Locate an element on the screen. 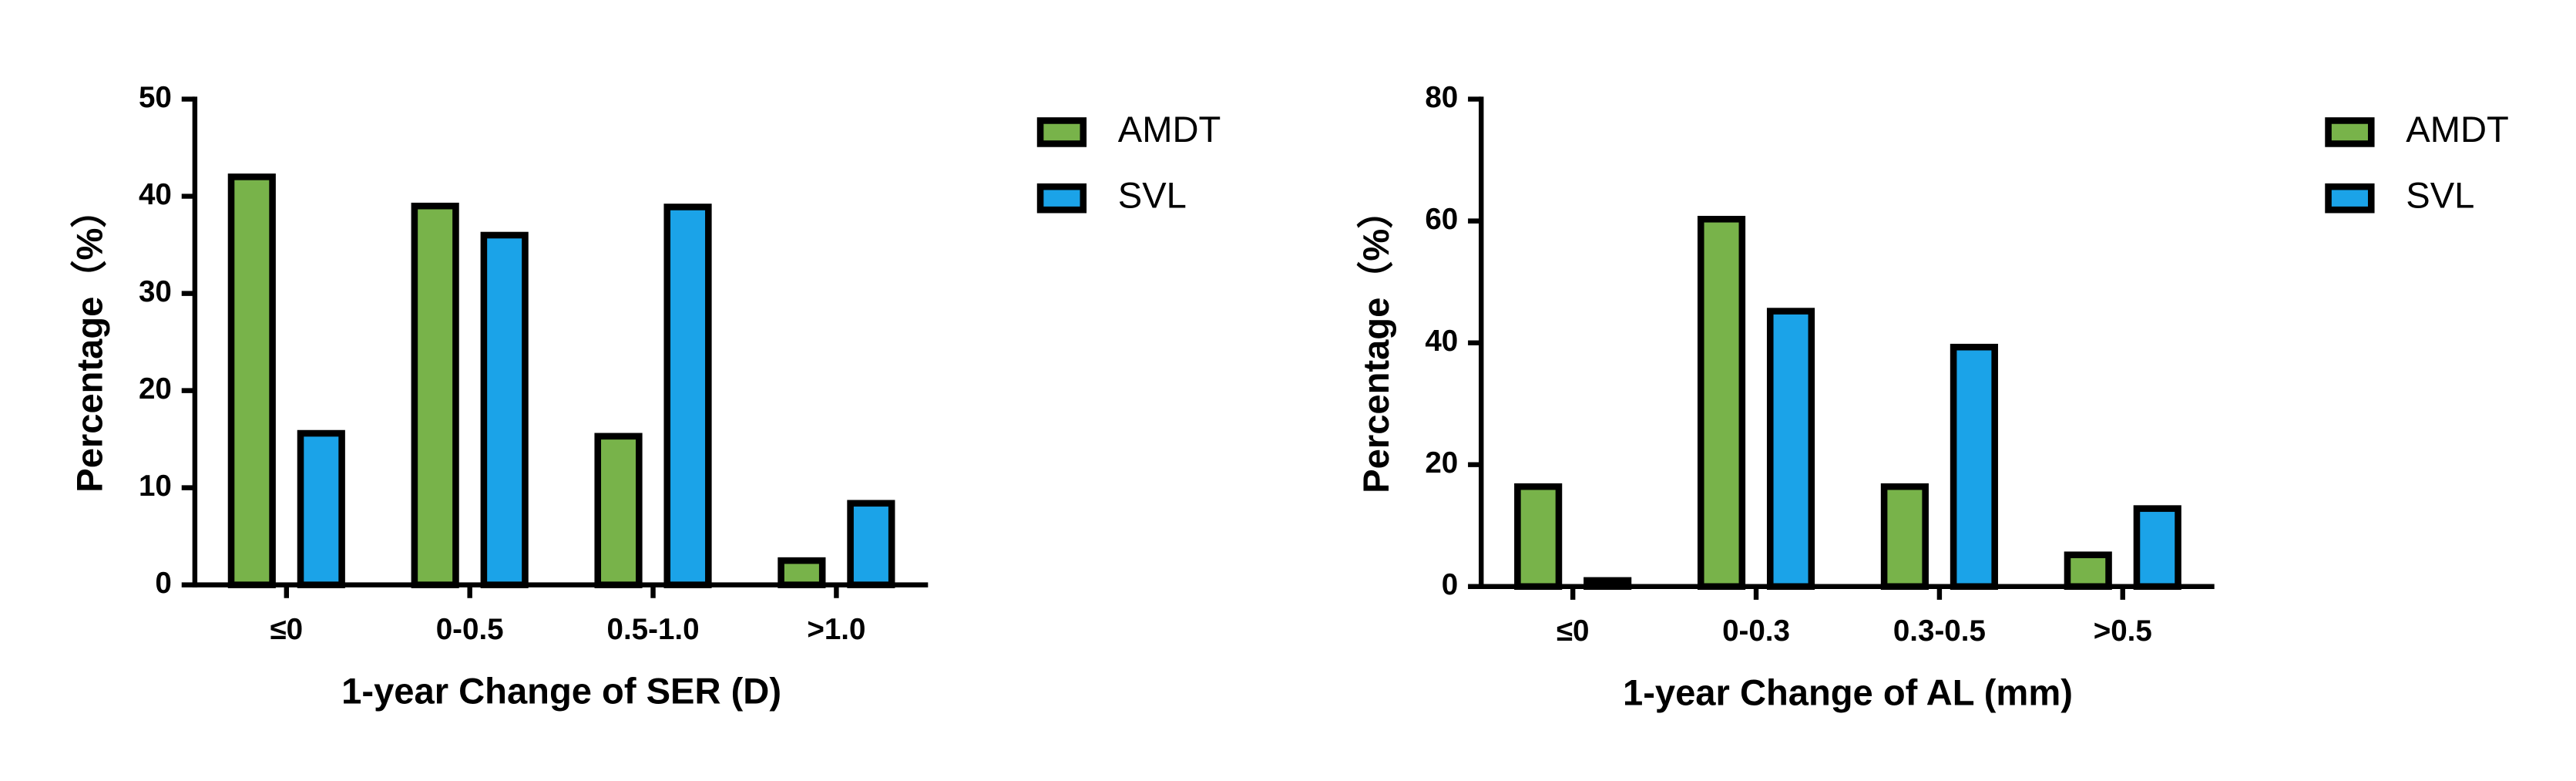  x-axis-title: 1-year Change of SER (D) is located at coordinates (561, 691).